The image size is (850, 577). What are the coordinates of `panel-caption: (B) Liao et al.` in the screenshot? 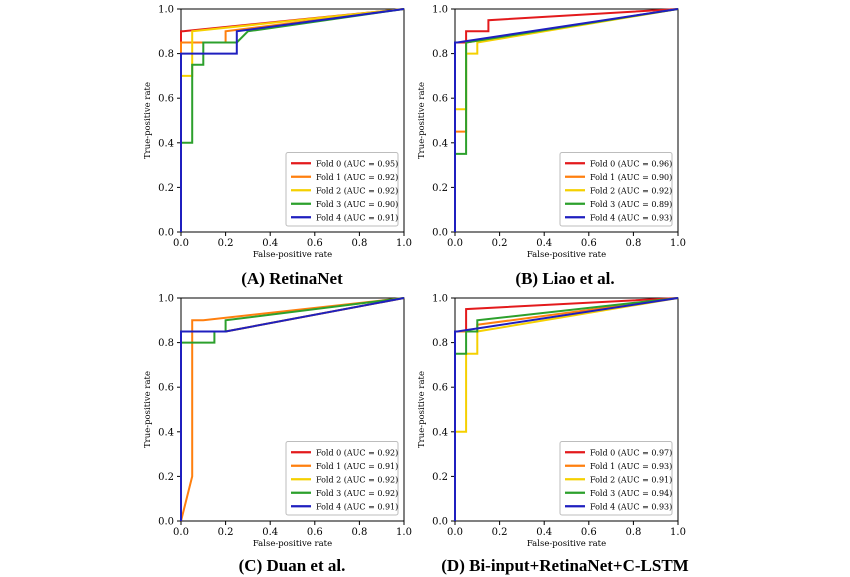 It's located at (564, 278).